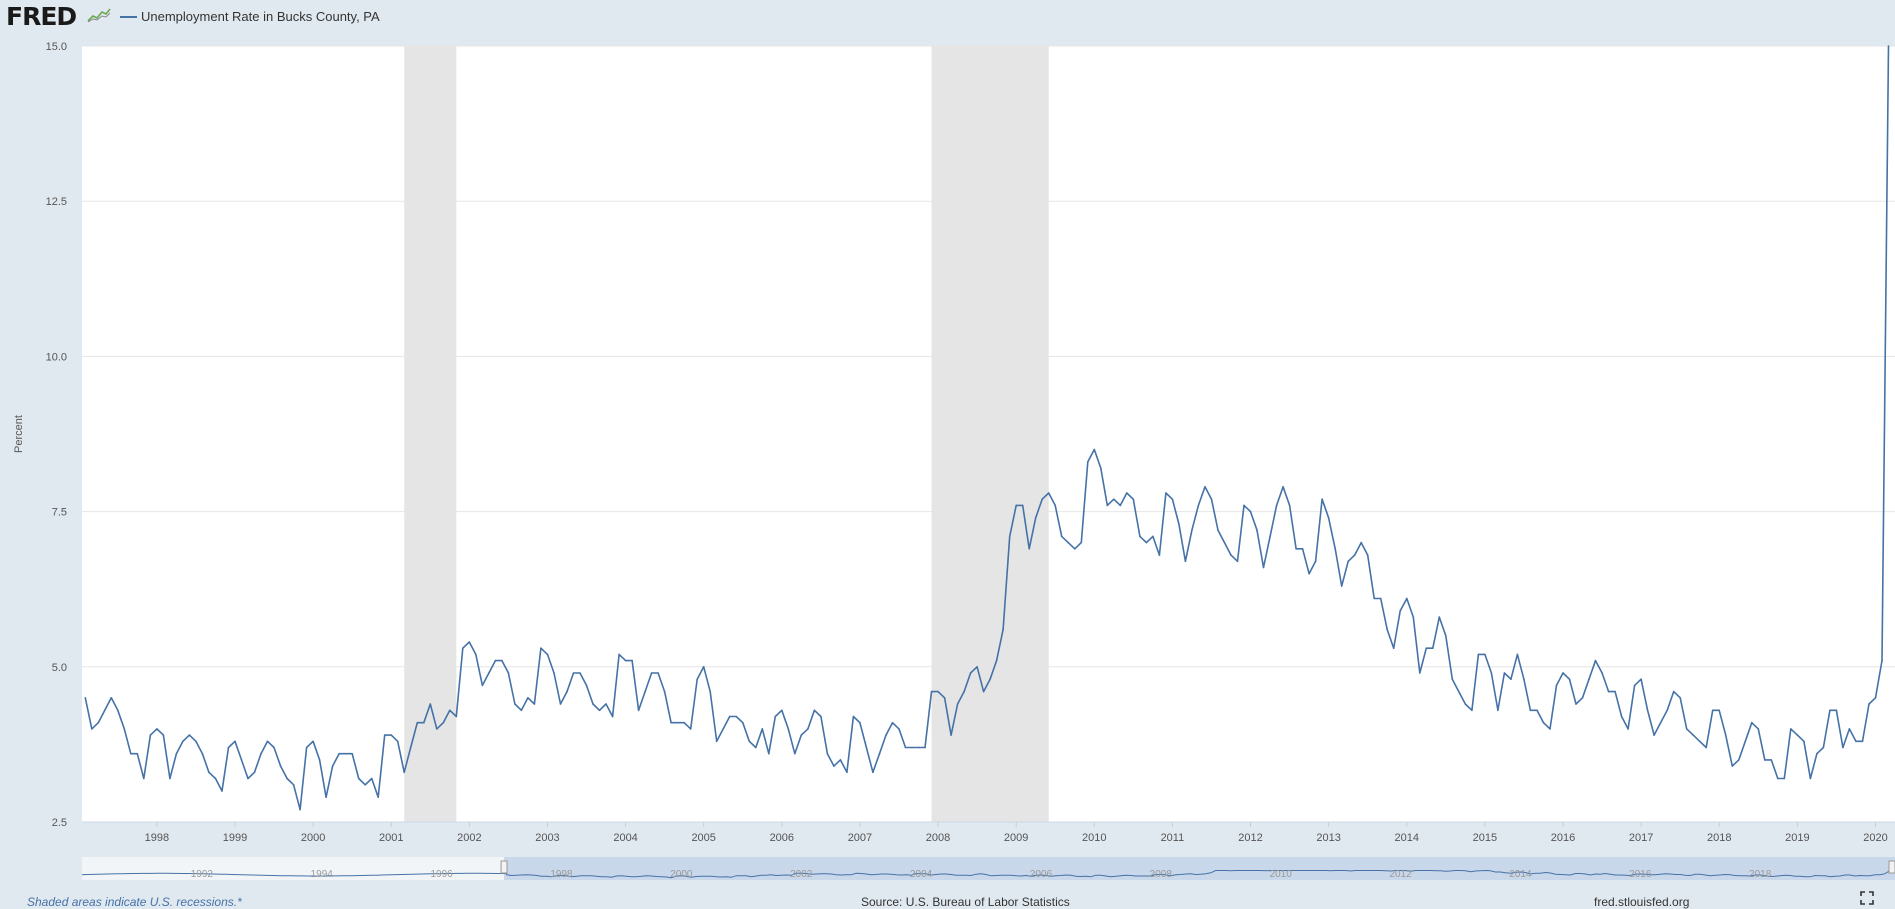 Image resolution: width=1895 pixels, height=909 pixels. I want to click on site-link: fred.stlouisfed.org, so click(1642, 902).